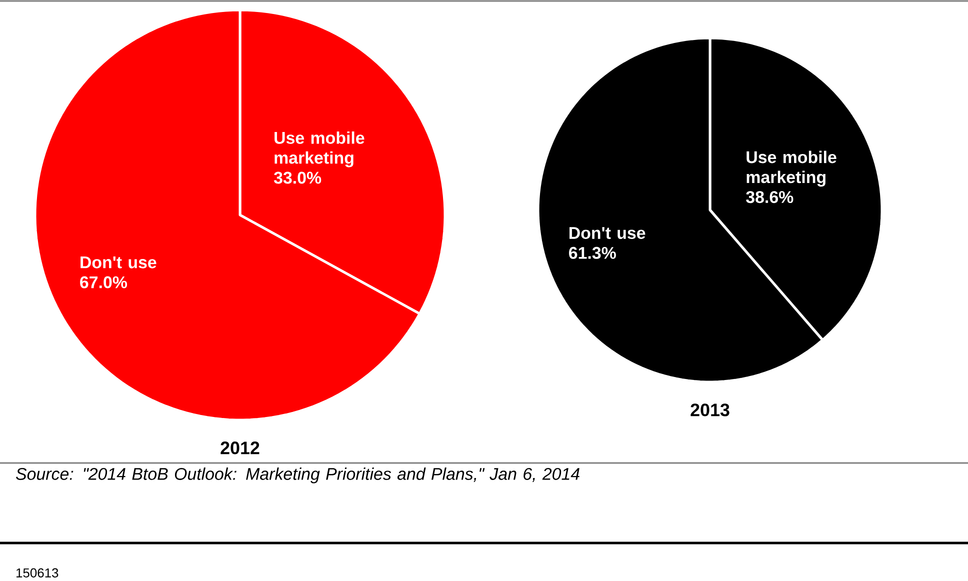 The image size is (968, 581). I want to click on text: 2012, so click(240, 448).